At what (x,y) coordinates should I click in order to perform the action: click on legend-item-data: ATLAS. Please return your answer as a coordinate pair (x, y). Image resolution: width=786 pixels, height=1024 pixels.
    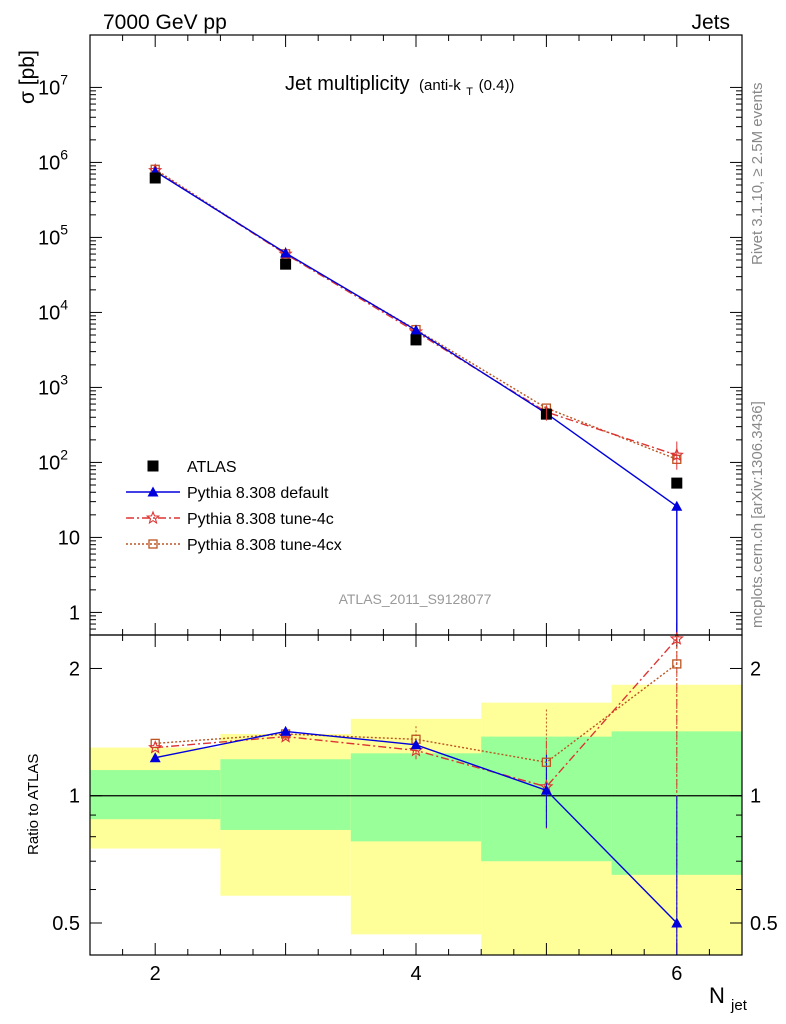
    Looking at the image, I should click on (192, 467).